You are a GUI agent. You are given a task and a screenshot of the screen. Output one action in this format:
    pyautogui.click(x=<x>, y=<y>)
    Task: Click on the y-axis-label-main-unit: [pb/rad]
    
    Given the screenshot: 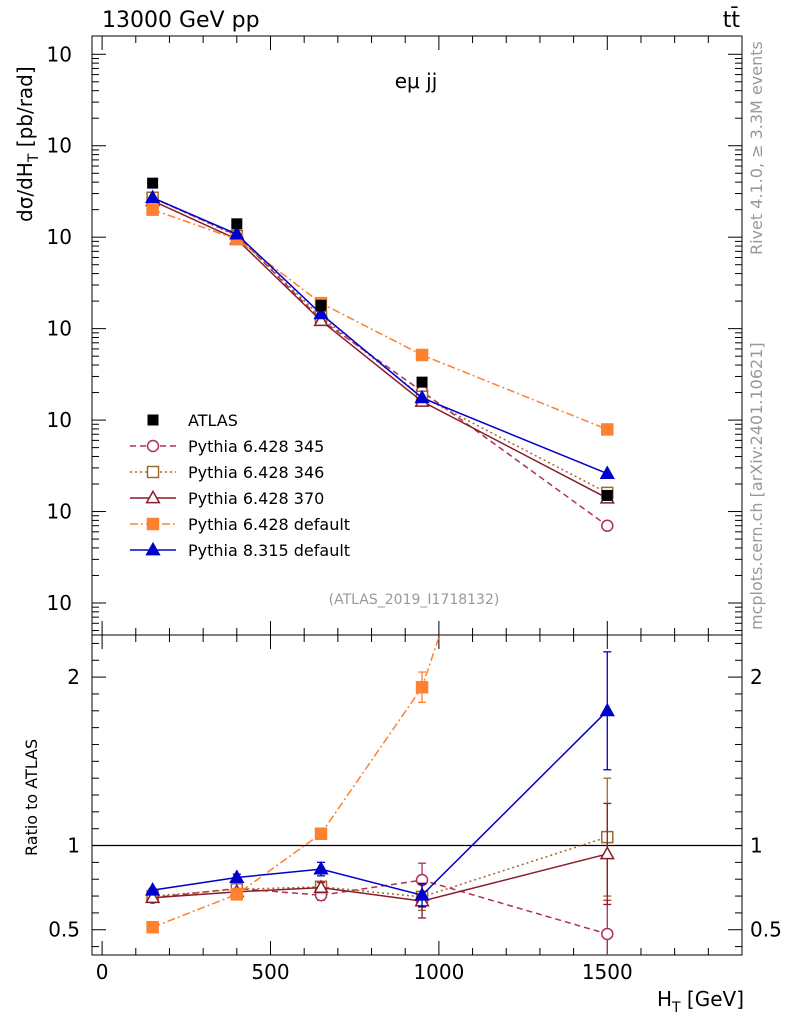 What is the action you would take?
    pyautogui.click(x=25, y=109)
    